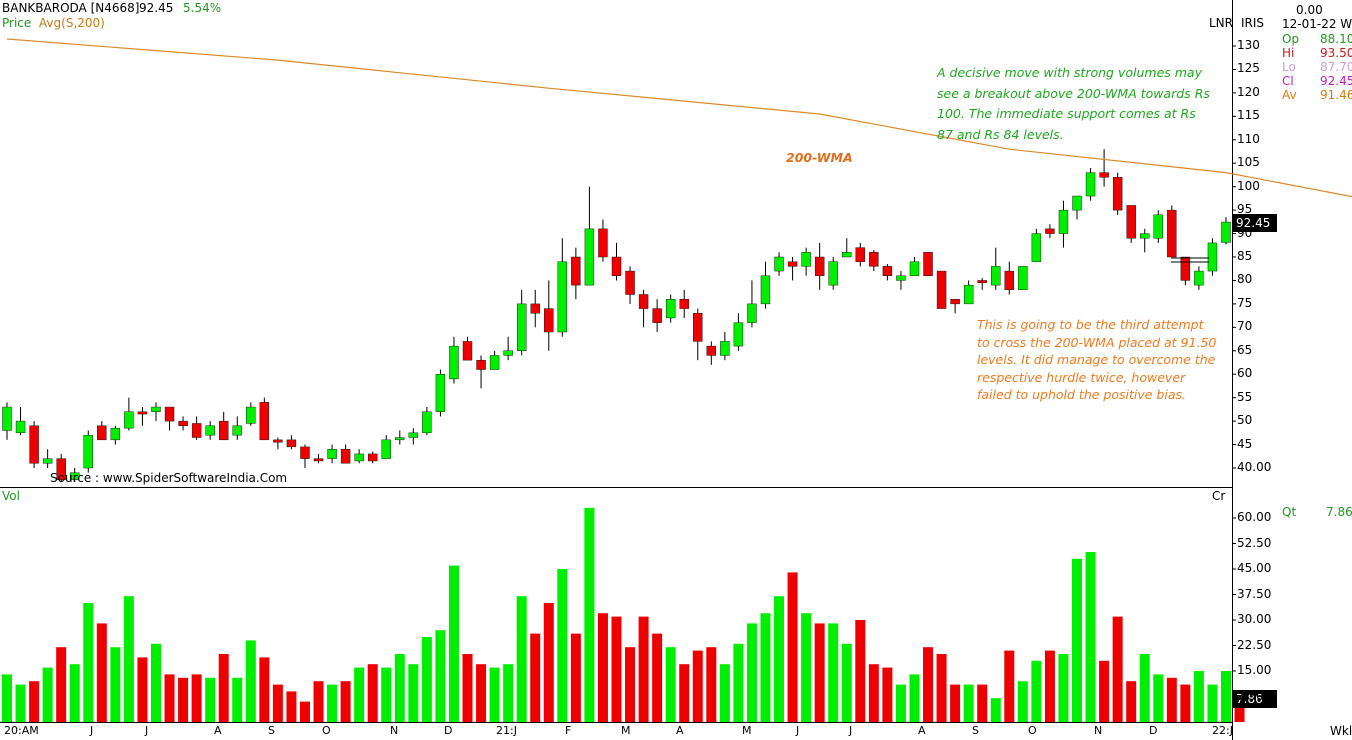 This screenshot has height=740, width=1352. I want to click on price-tick-label: 55, so click(1245, 396).